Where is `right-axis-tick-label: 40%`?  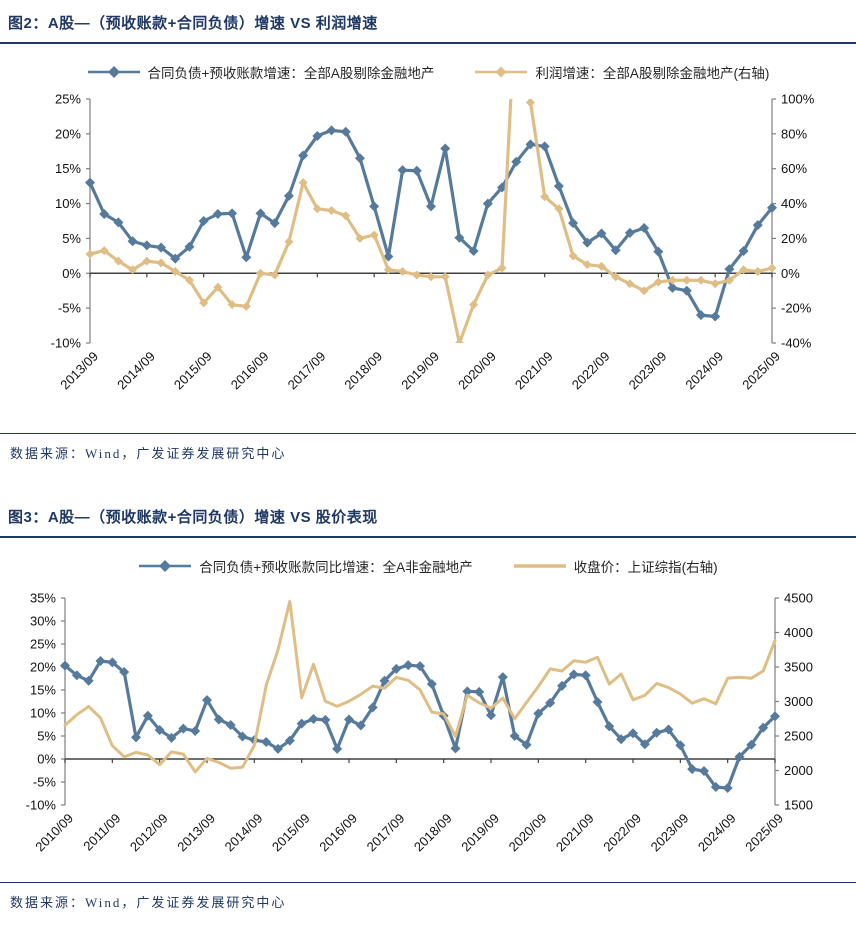
right-axis-tick-label: 40% is located at coordinates (794, 203).